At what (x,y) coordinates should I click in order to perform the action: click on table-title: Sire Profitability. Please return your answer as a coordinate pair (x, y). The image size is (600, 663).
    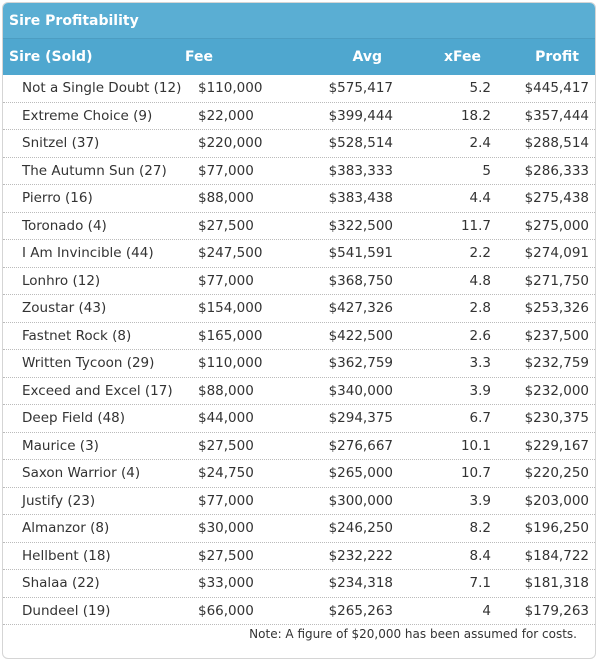
    Looking at the image, I should click on (299, 21).